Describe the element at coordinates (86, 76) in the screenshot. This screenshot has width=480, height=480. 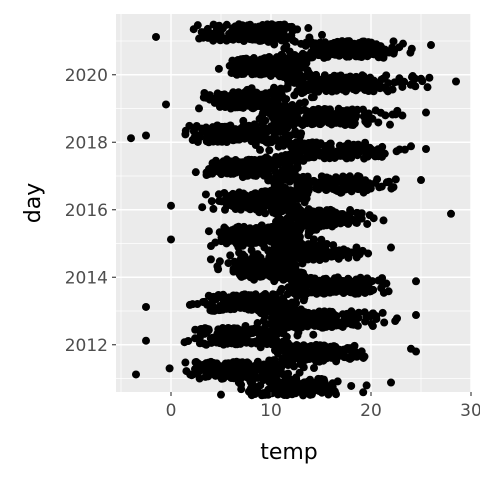
I see `y-tick-label: 2020` at that location.